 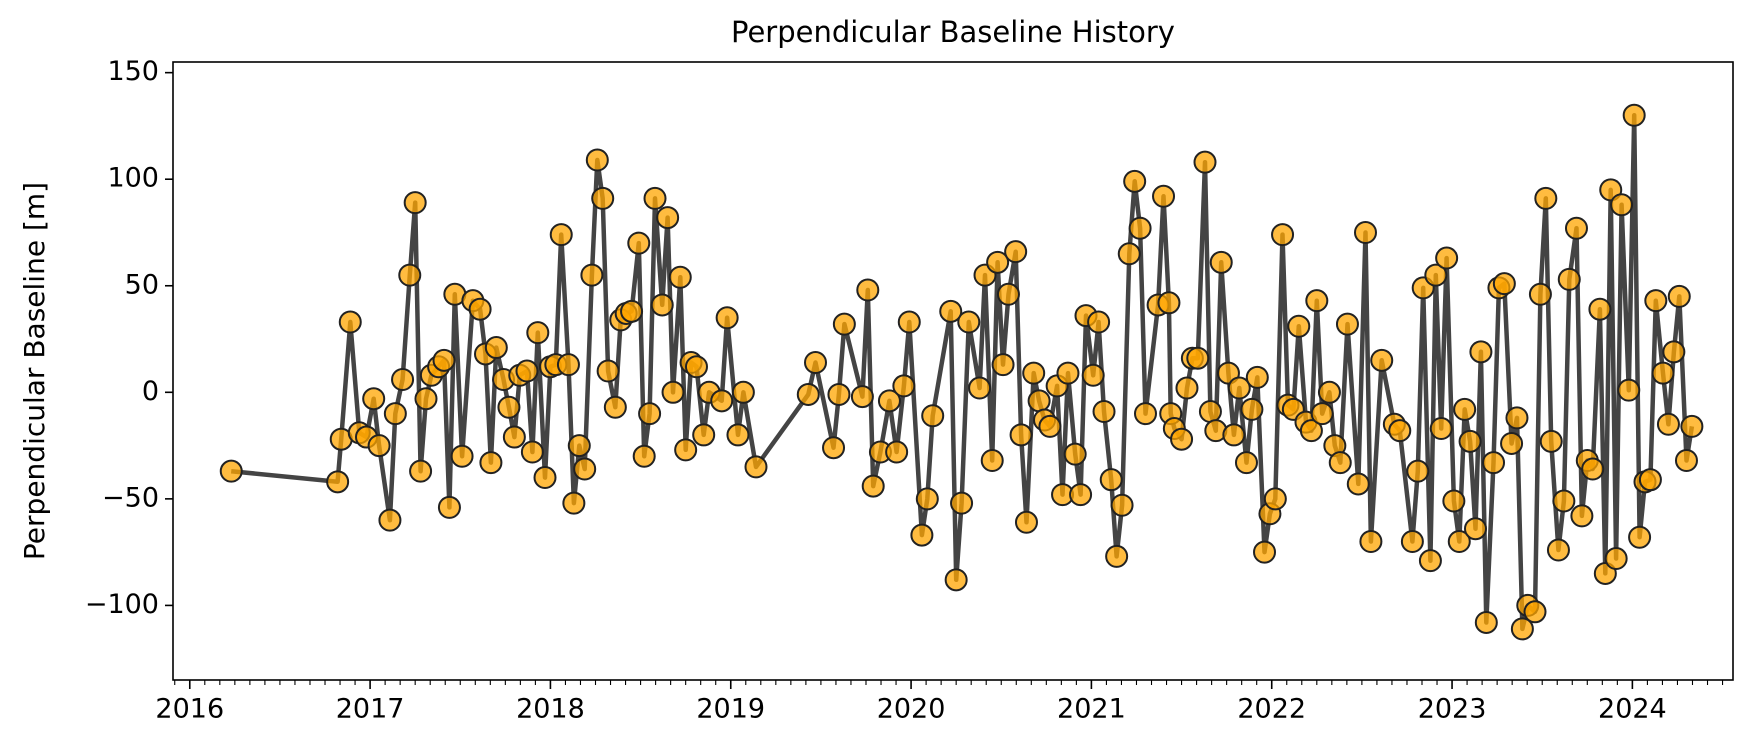 What do you see at coordinates (142, 284) in the screenshot?
I see `y-tick-label: 50` at bounding box center [142, 284].